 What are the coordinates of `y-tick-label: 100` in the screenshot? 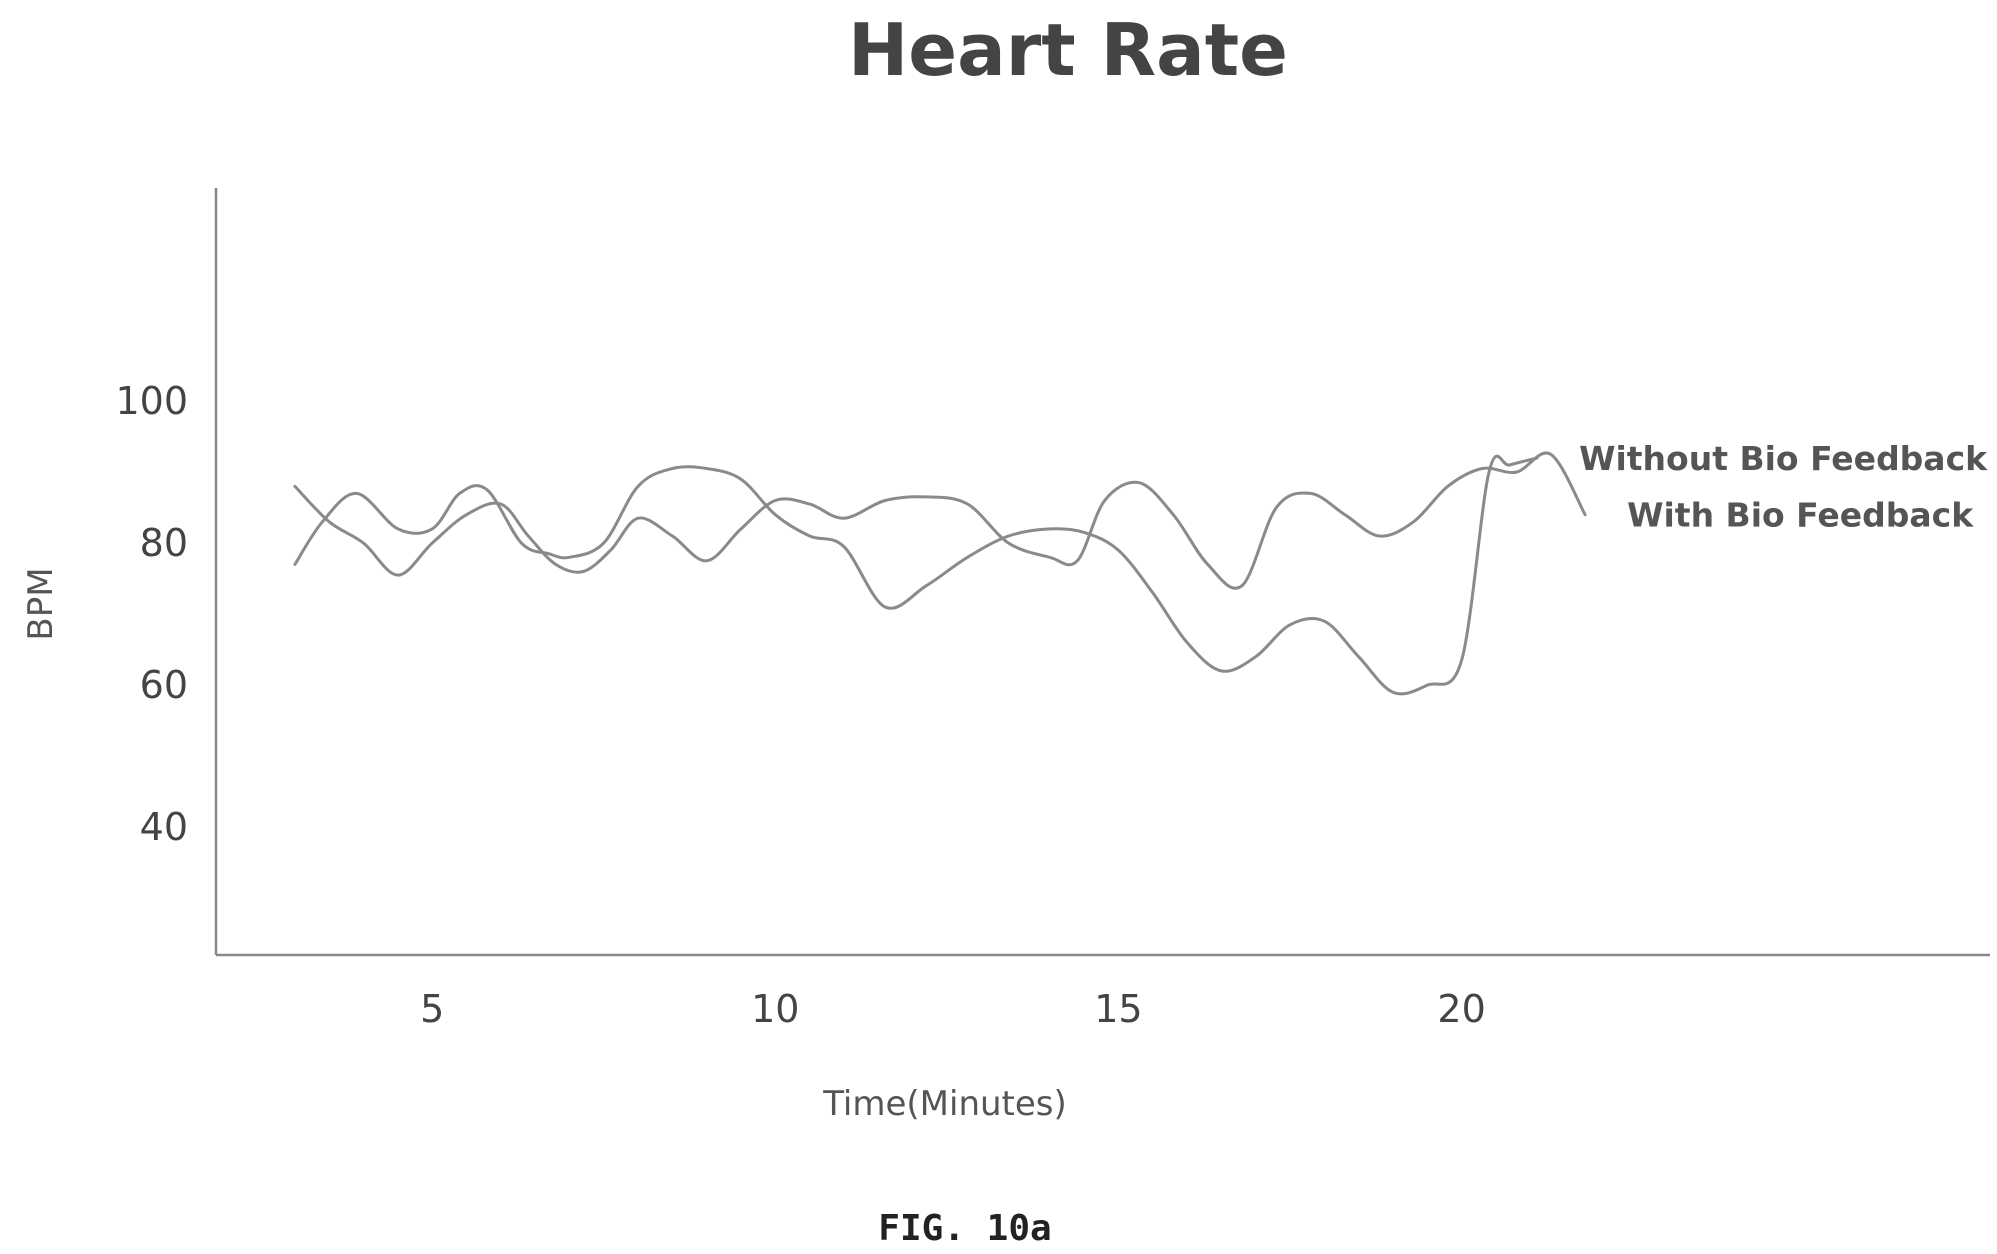 It's located at (151, 401).